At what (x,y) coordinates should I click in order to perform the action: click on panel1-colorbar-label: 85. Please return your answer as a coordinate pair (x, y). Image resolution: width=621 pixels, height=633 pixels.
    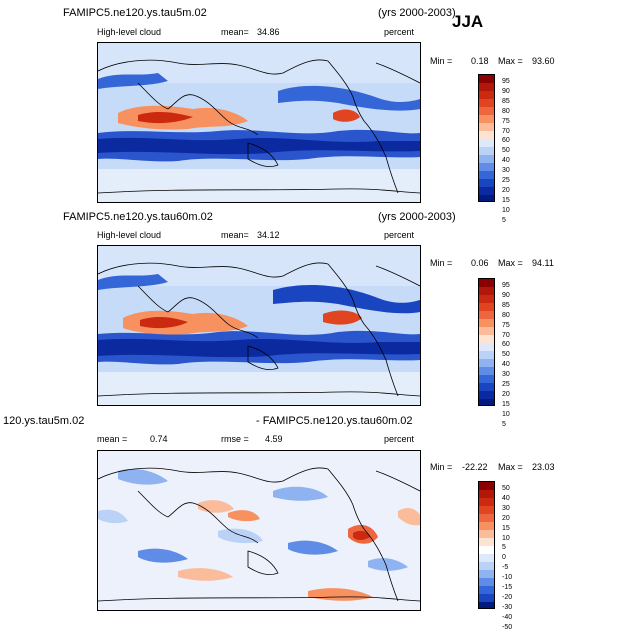
    Looking at the image, I should click on (506, 101).